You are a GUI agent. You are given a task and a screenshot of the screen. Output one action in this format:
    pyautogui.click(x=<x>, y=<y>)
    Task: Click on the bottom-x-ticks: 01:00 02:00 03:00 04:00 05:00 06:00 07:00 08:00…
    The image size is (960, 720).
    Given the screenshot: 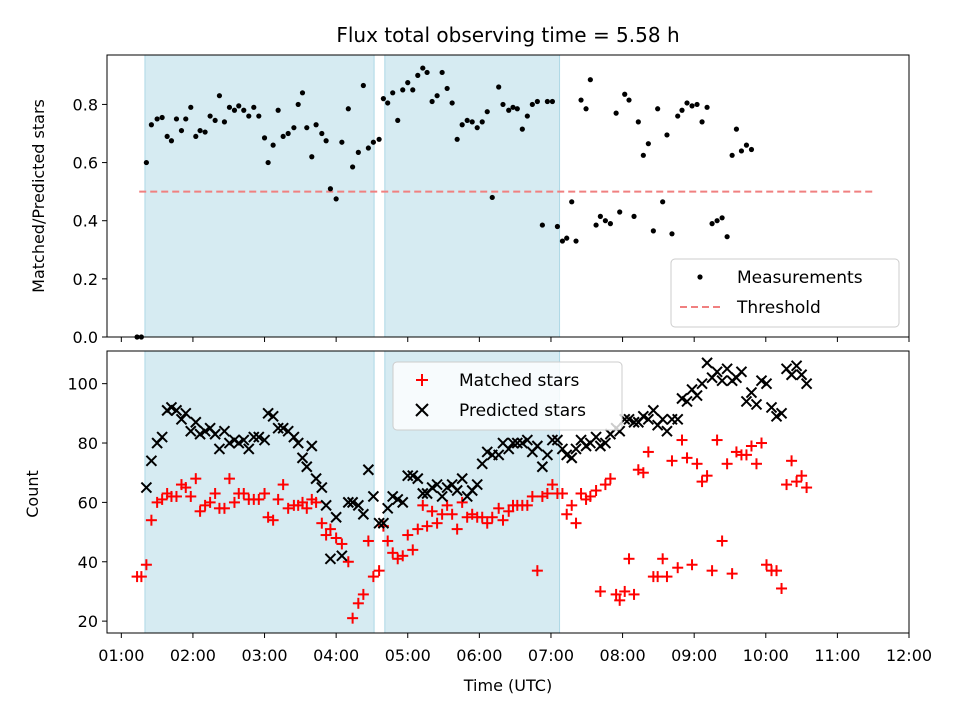 What is the action you would take?
    pyautogui.click(x=515, y=649)
    